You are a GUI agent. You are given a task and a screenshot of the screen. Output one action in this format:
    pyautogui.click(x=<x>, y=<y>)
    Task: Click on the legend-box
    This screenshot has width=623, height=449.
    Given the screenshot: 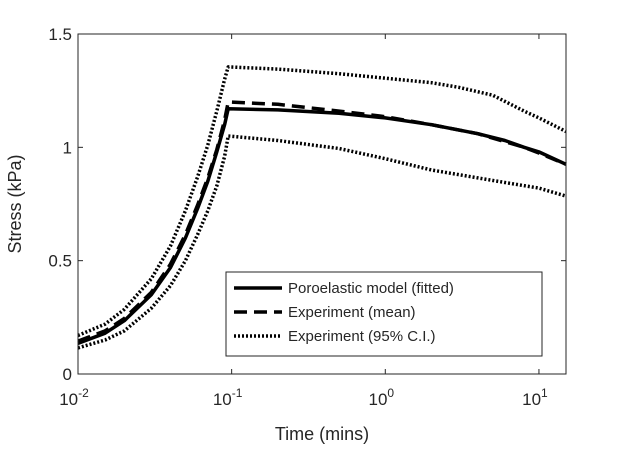 What is the action you would take?
    pyautogui.click(x=384, y=314)
    